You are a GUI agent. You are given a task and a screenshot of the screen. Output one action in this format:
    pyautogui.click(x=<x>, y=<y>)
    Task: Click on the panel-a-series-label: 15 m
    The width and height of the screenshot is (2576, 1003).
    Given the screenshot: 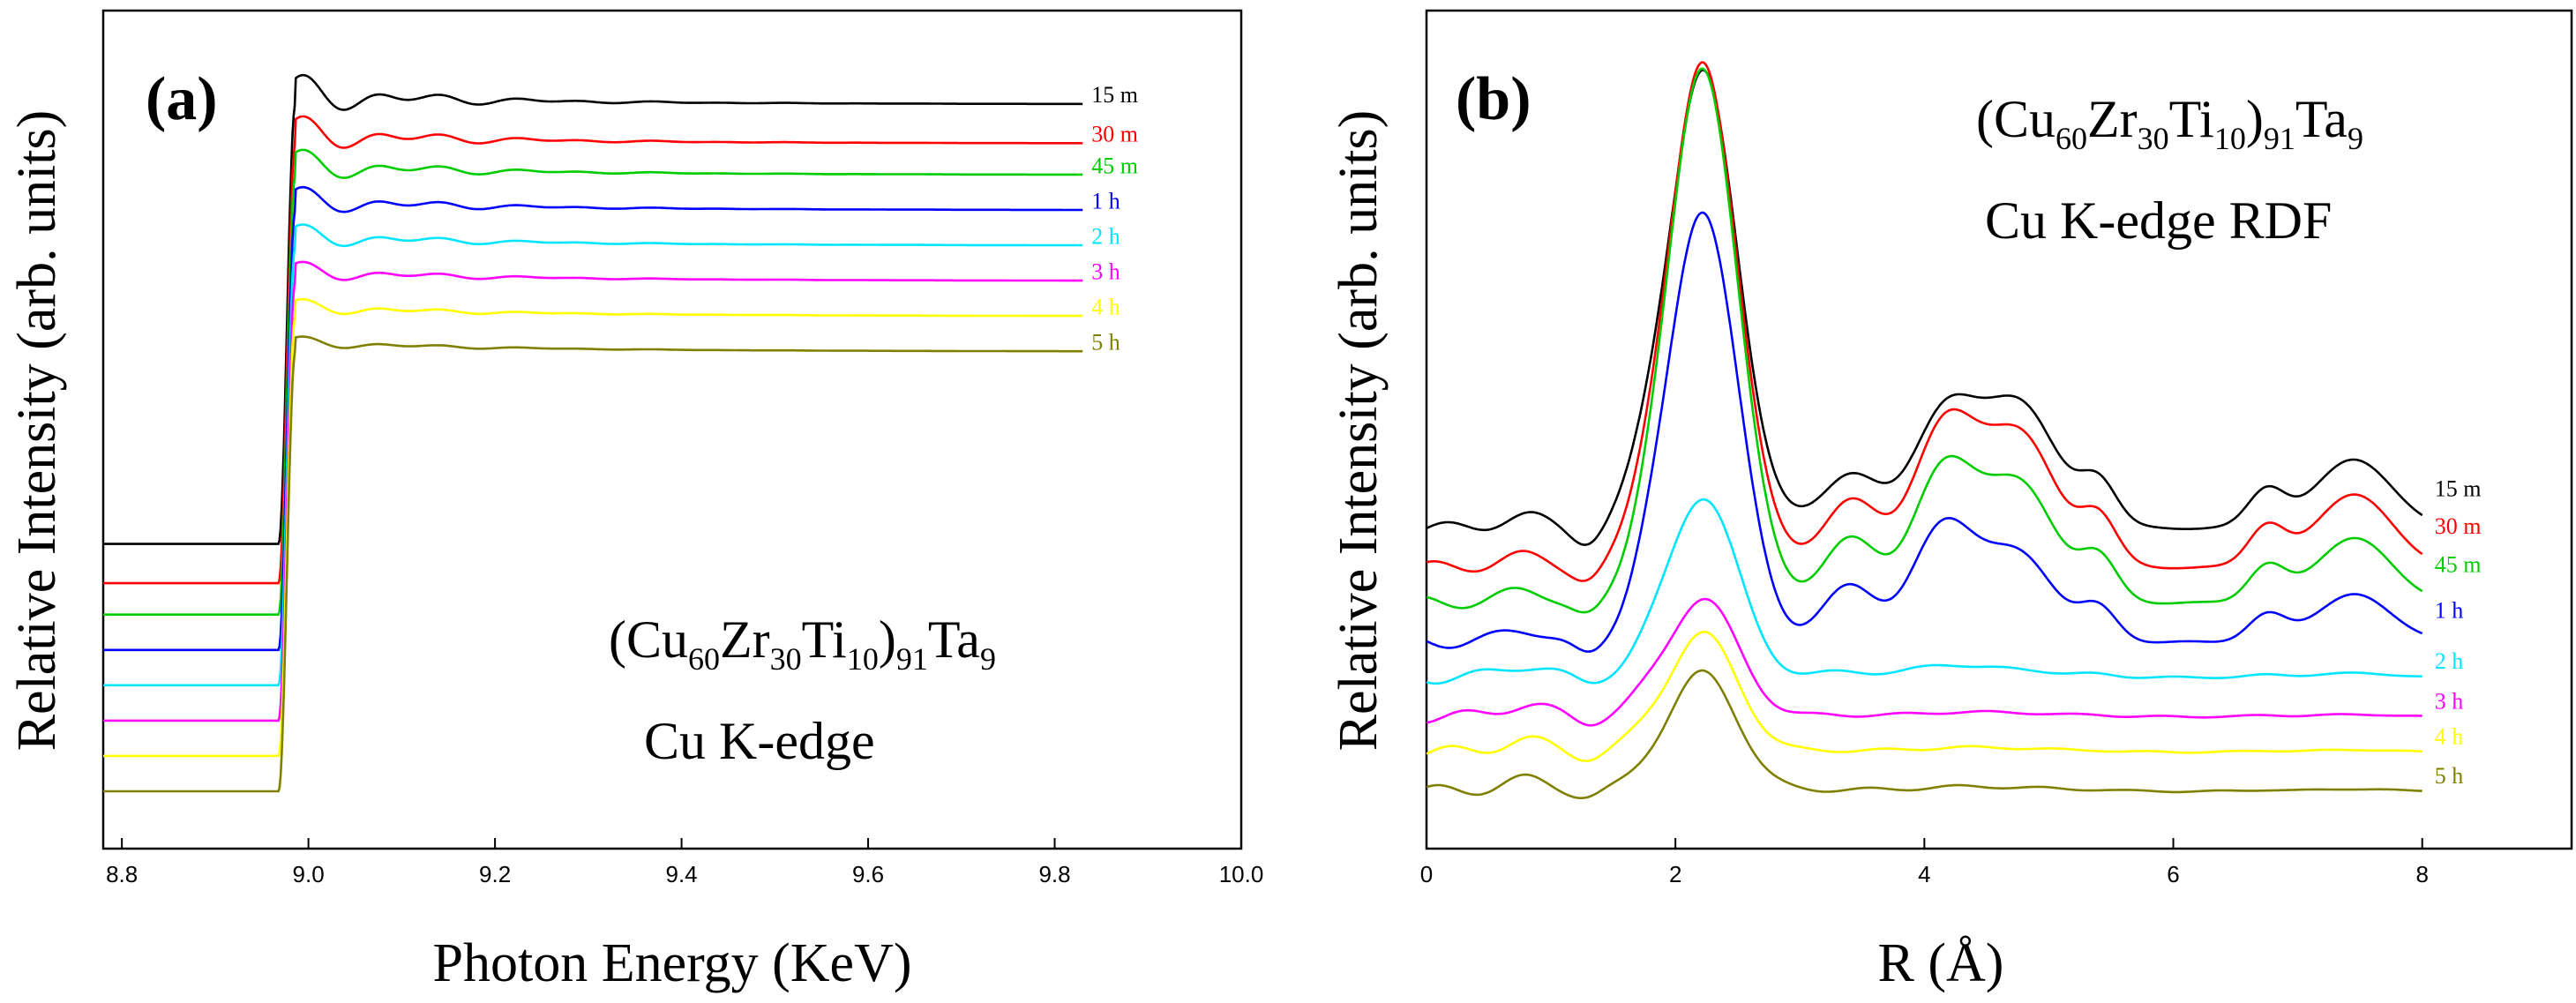 What is the action you would take?
    pyautogui.click(x=1115, y=95)
    